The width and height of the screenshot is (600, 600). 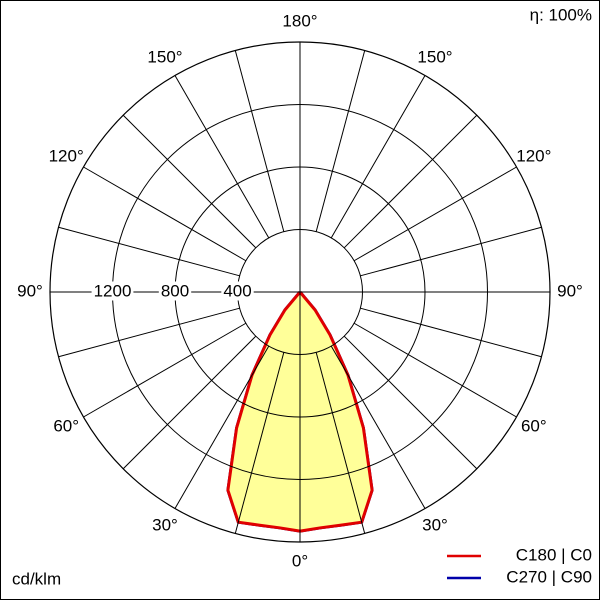 I want to click on legend-label: C270 | C90, so click(x=549, y=576).